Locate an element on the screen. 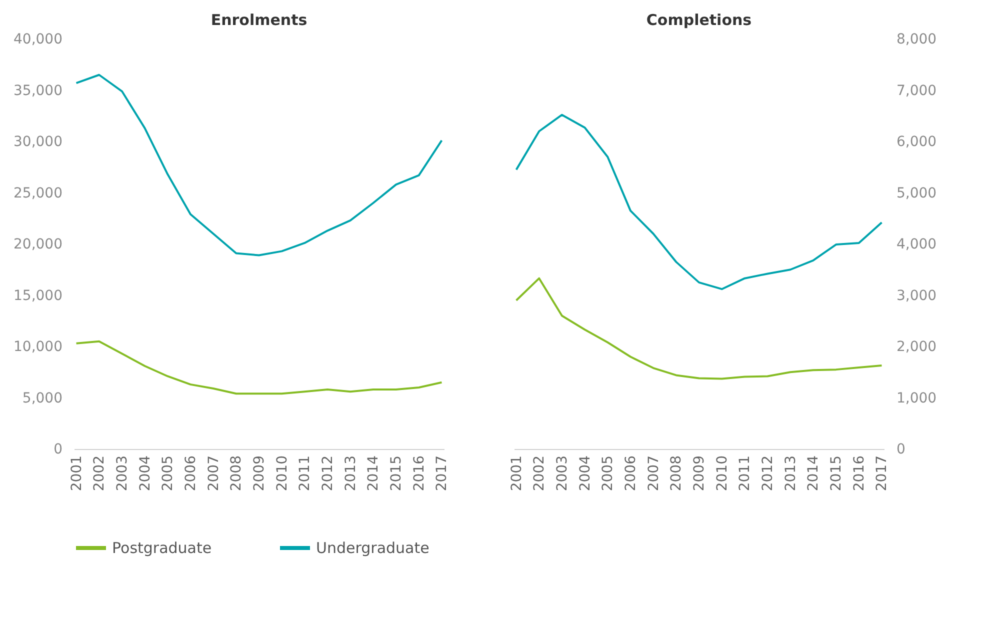 Image resolution: width=999 pixels, height=617 pixels. y2-tick-label: 0 is located at coordinates (901, 450).